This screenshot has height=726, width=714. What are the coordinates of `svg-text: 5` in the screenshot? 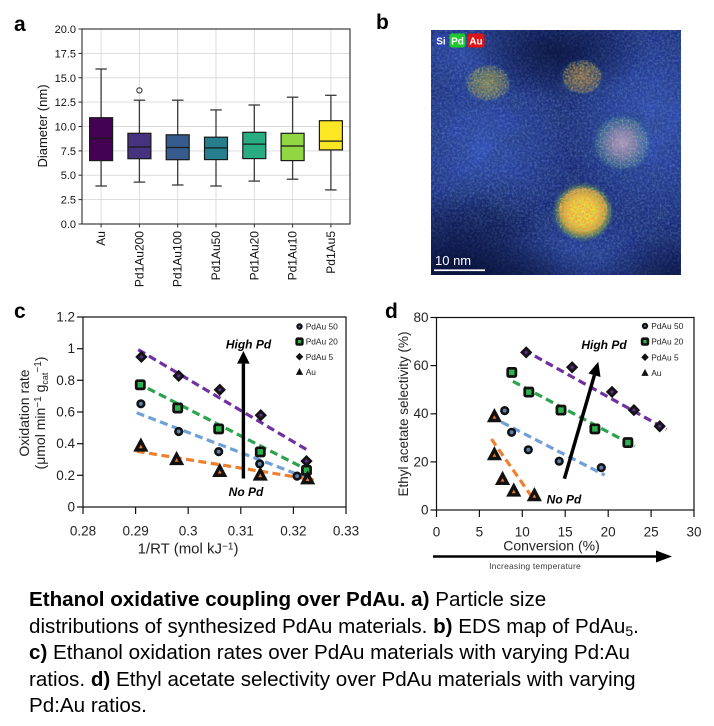 It's located at (480, 532).